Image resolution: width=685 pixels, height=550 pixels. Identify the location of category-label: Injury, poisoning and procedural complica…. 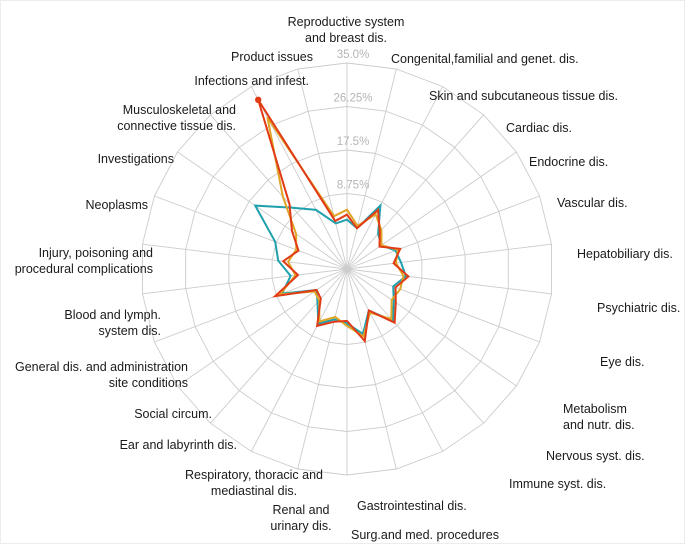
(84, 261).